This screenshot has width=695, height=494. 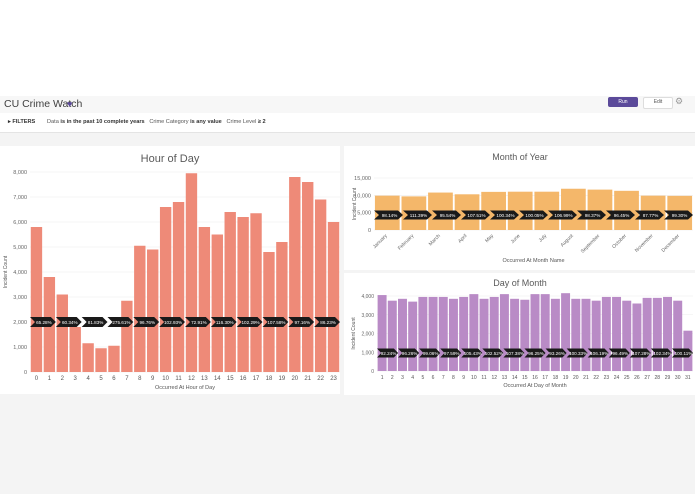 What do you see at coordinates (520, 283) in the screenshot?
I see `chart-title: Day of Month` at bounding box center [520, 283].